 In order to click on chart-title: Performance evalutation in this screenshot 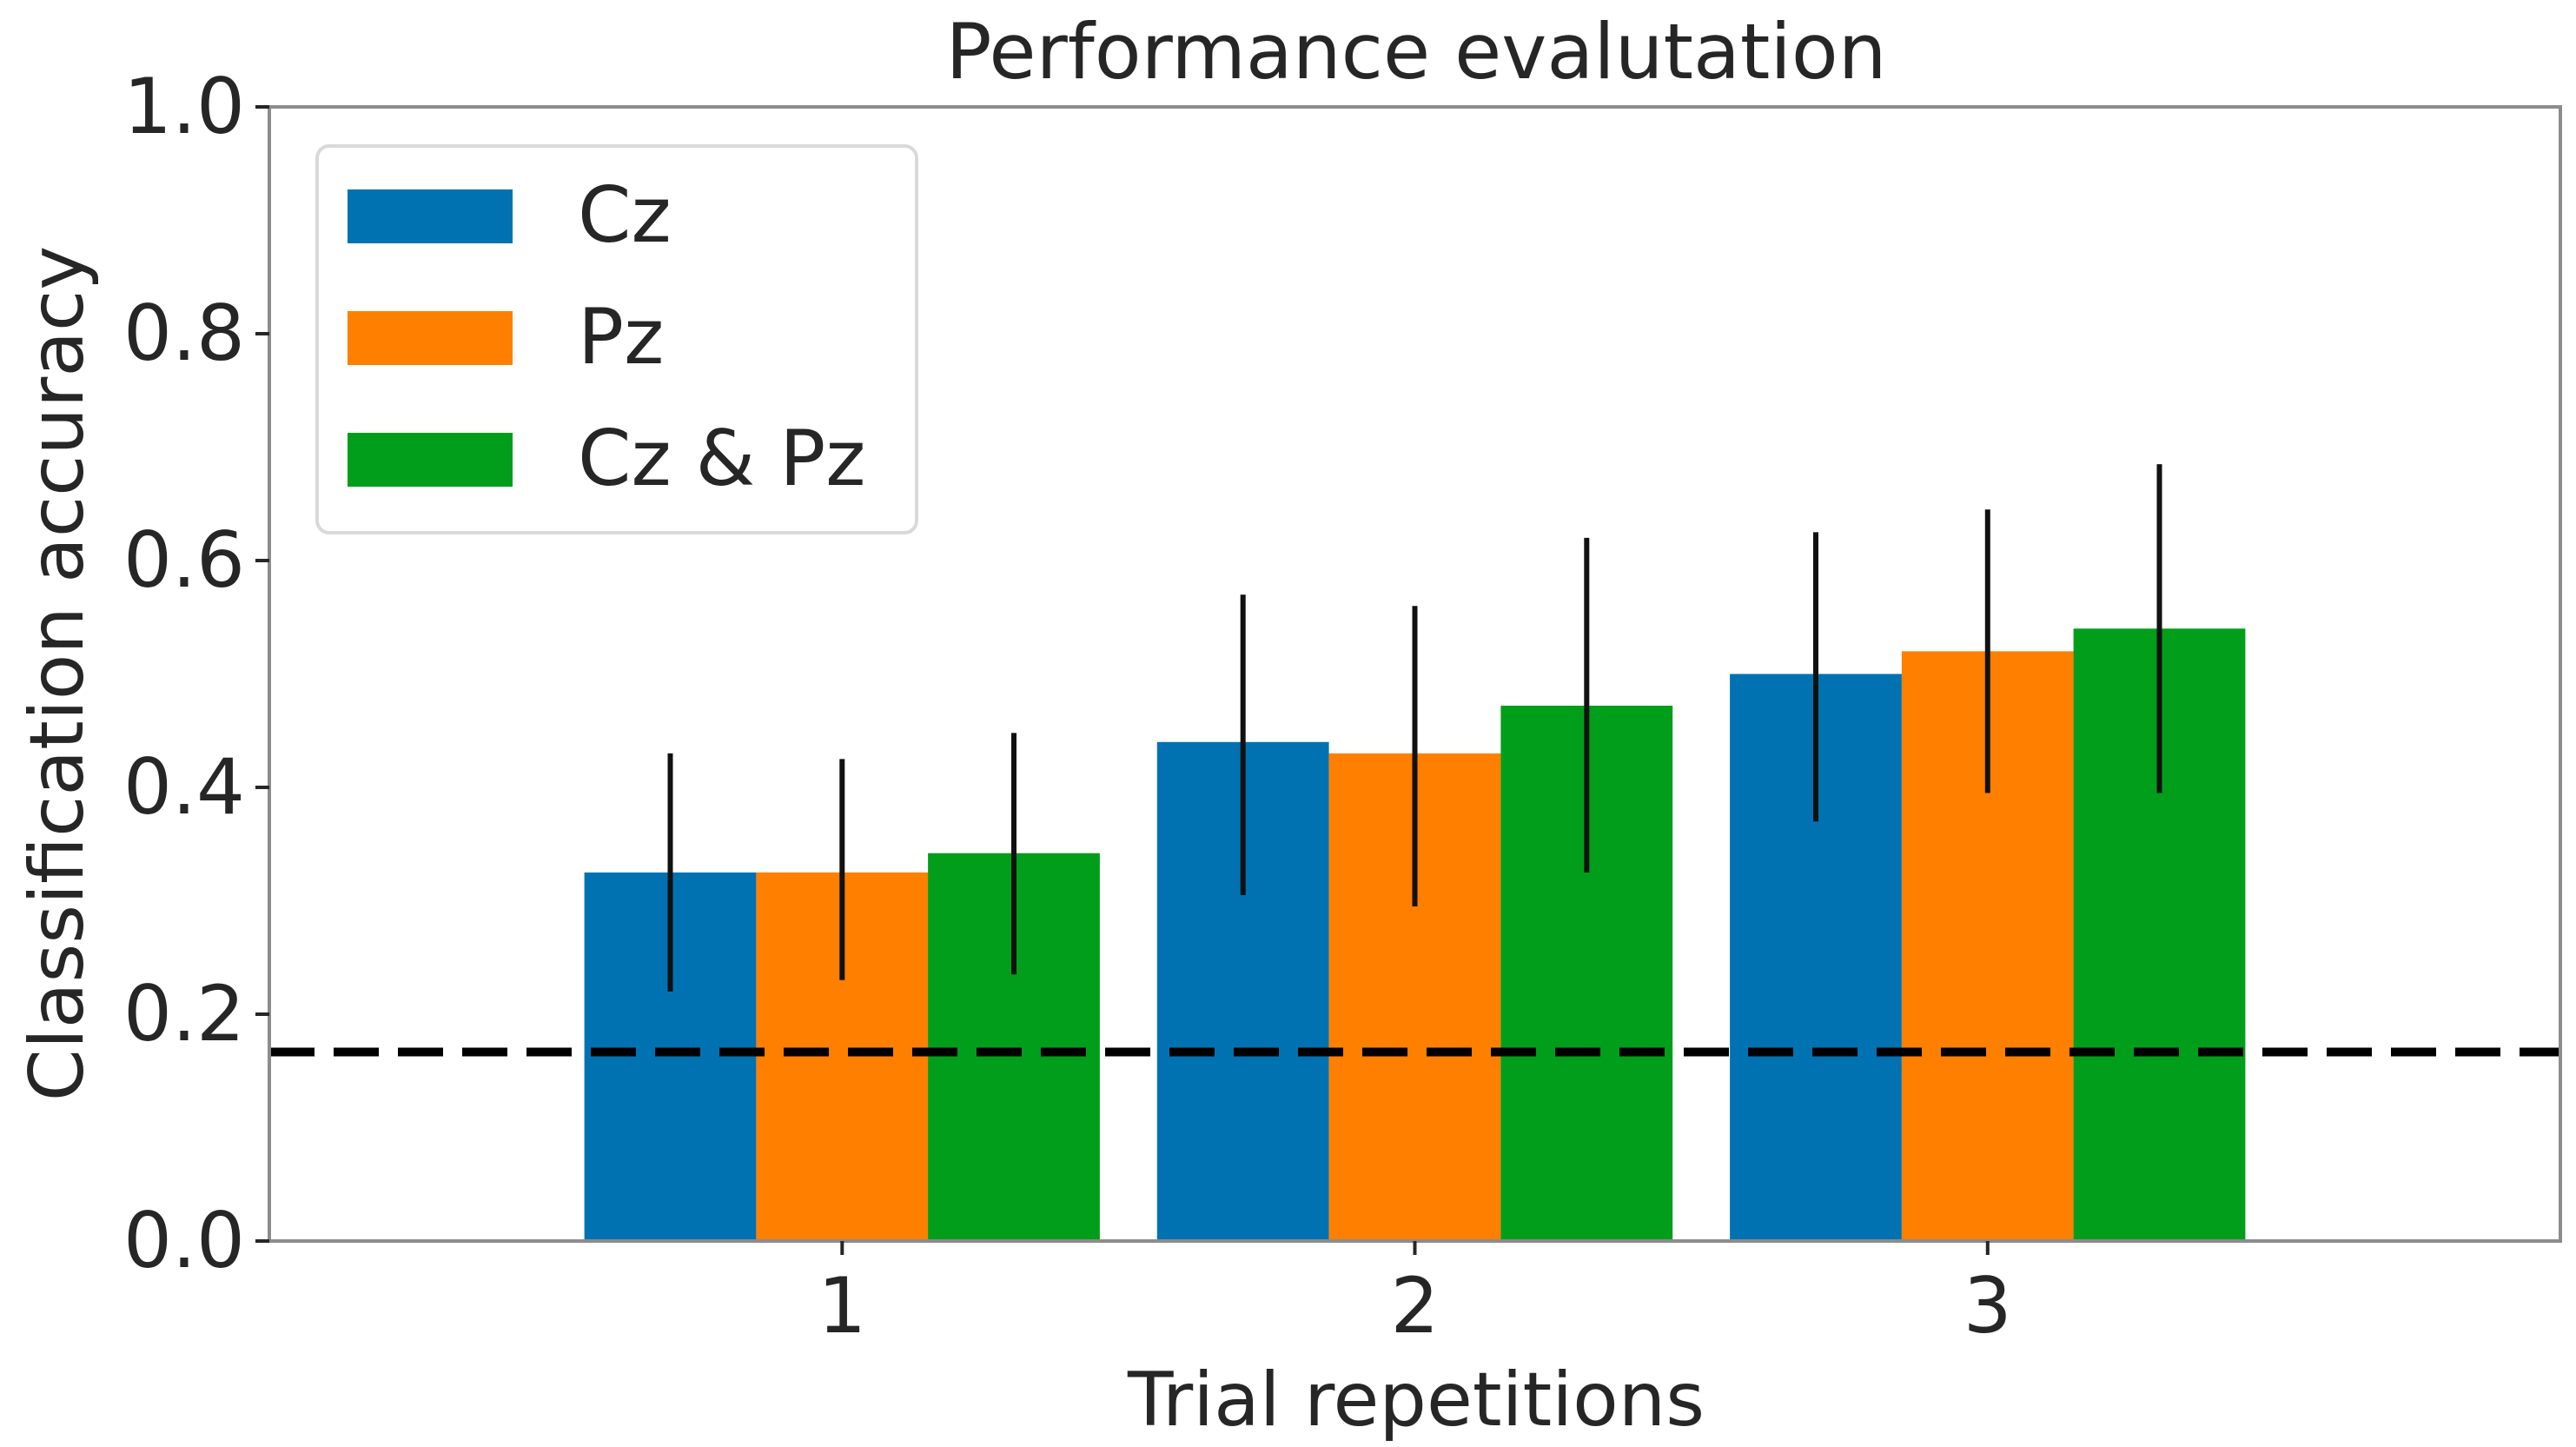, I will do `click(1416, 51)`.